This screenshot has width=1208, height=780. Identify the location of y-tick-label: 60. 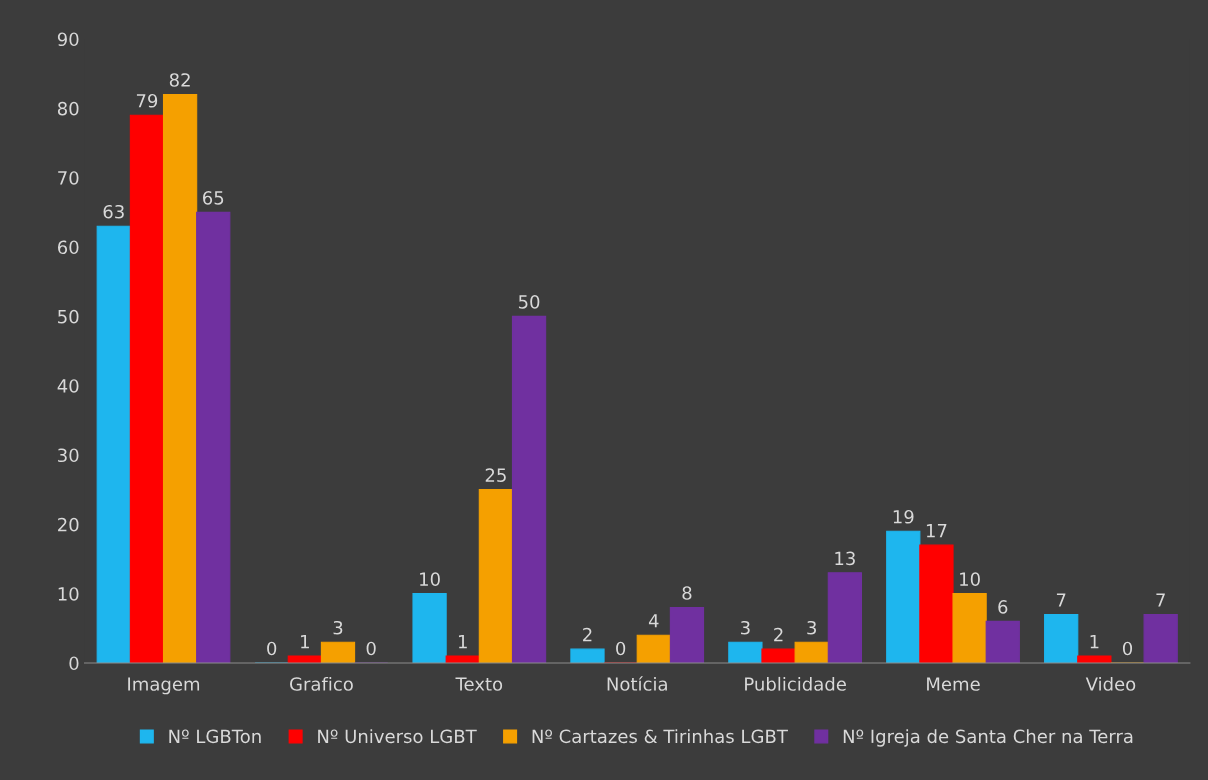
(68, 247).